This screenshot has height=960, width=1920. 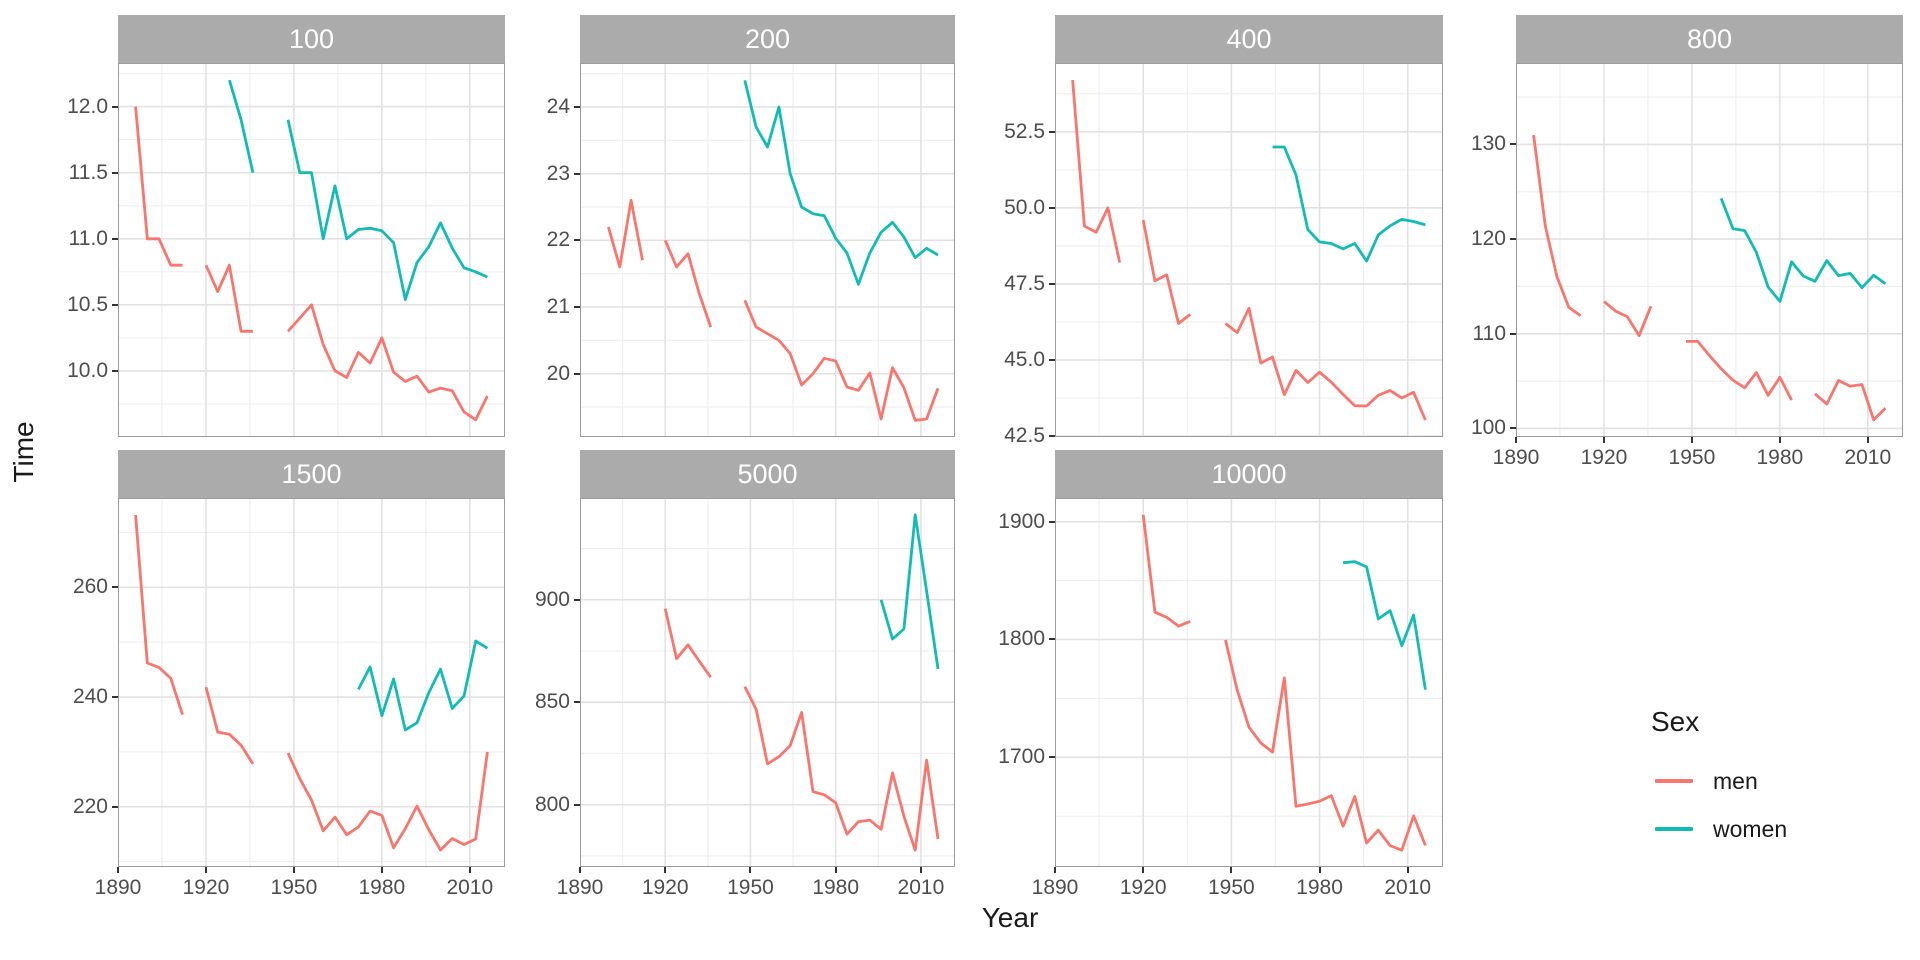 What do you see at coordinates (558, 373) in the screenshot?
I see `y-tick-label: 20` at bounding box center [558, 373].